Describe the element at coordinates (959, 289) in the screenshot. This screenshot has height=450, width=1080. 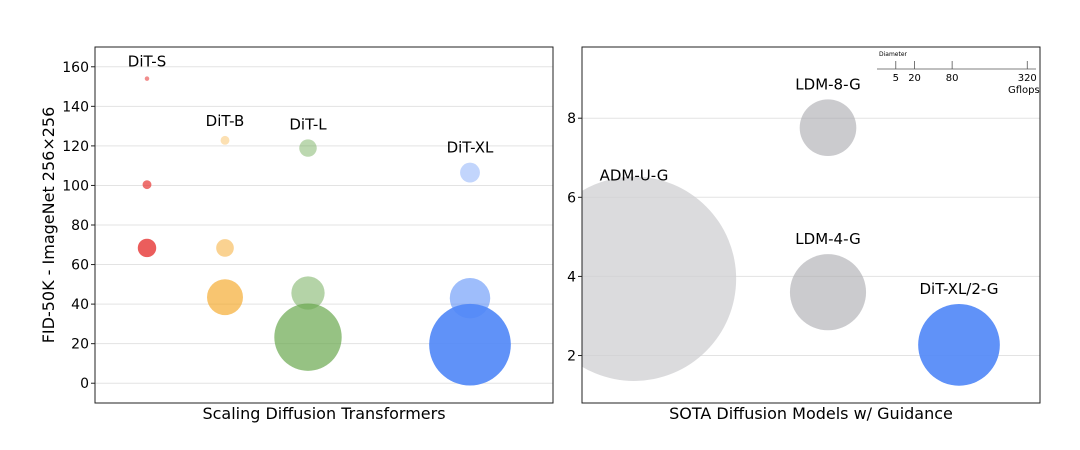
I see `label-dit-xl-2-g: DiT-XL/2-G` at that location.